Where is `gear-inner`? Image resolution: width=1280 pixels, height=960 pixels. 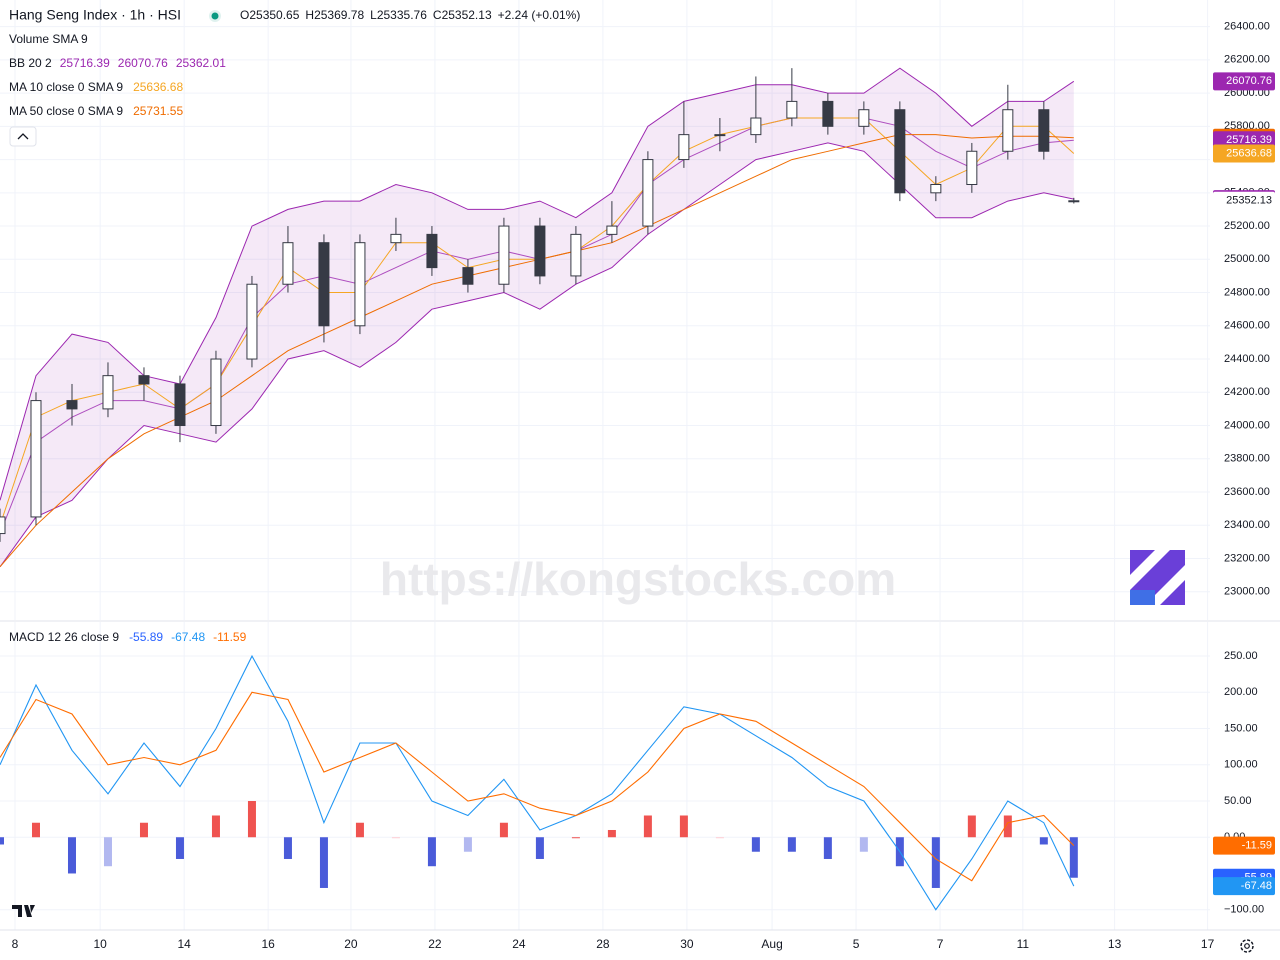 gear-inner is located at coordinates (1247, 946).